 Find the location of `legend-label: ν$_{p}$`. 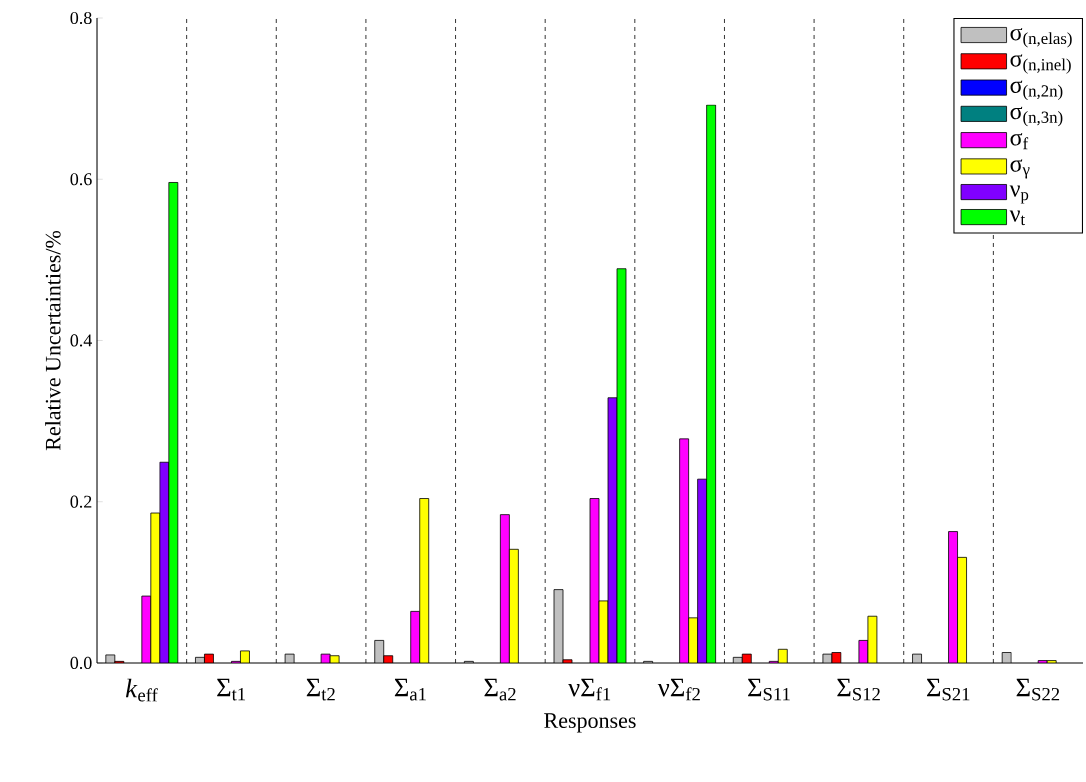

legend-label: ν$_{p}$ is located at coordinates (1019, 194).